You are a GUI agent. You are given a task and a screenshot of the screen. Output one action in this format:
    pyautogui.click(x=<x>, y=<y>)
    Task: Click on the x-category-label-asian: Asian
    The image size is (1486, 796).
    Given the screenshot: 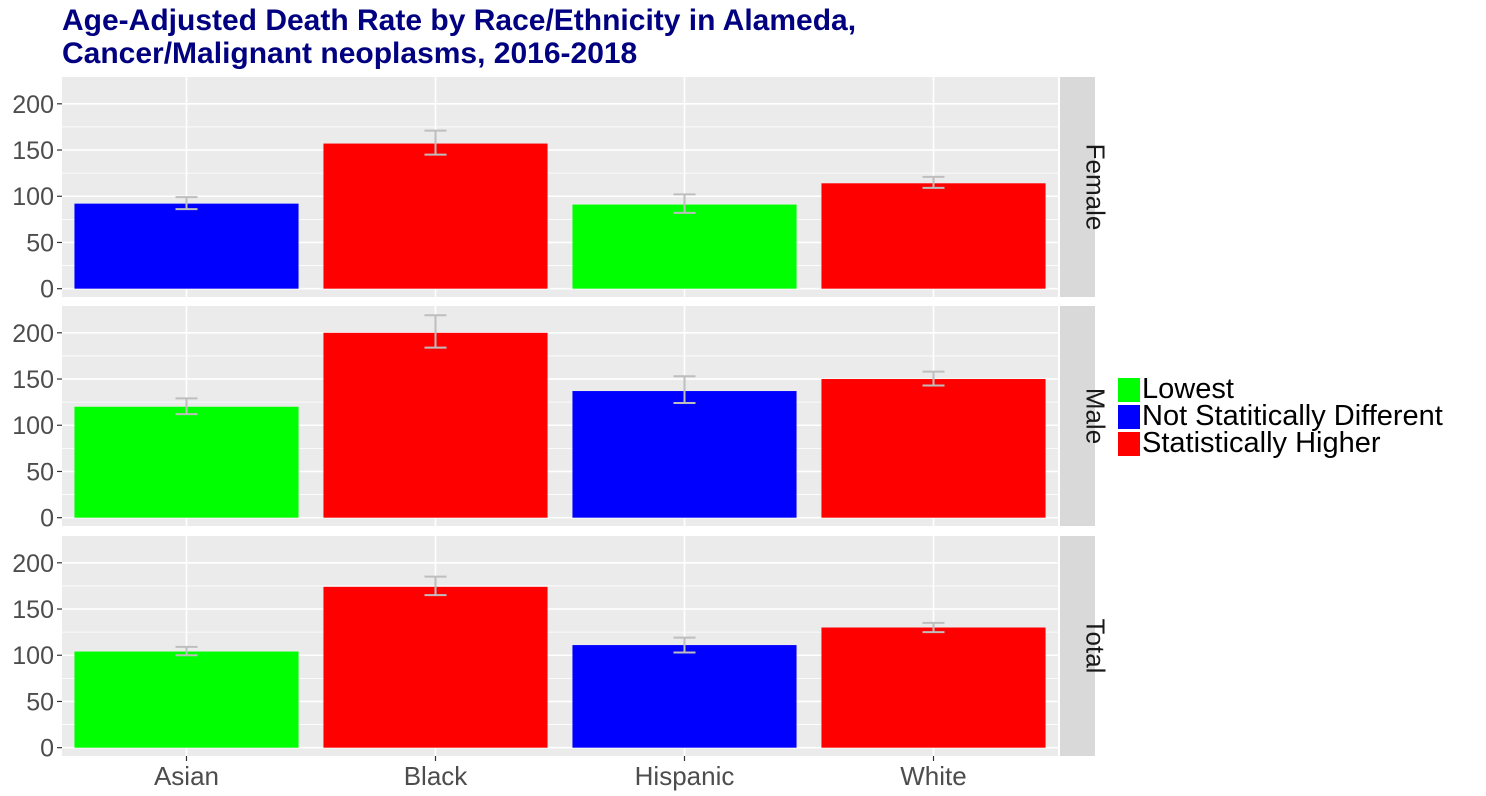 What is the action you would take?
    pyautogui.click(x=186, y=776)
    